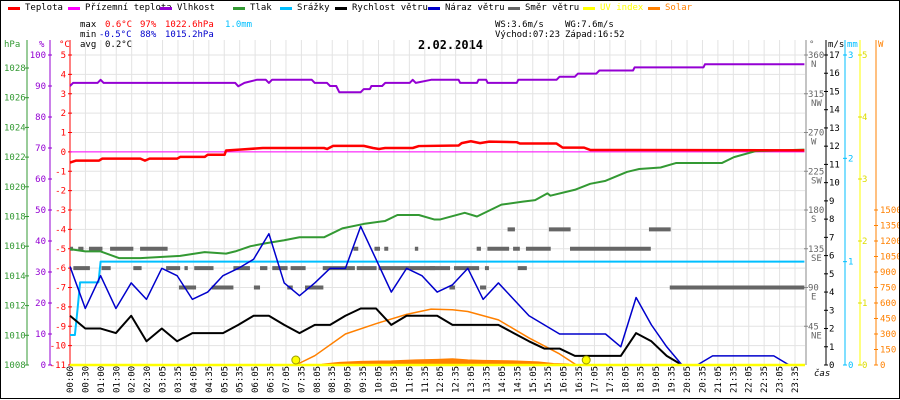 The width and height of the screenshot is (900, 400). Describe the element at coordinates (534, 379) in the screenshot. I see `x-tick-label: 15:05` at that location.